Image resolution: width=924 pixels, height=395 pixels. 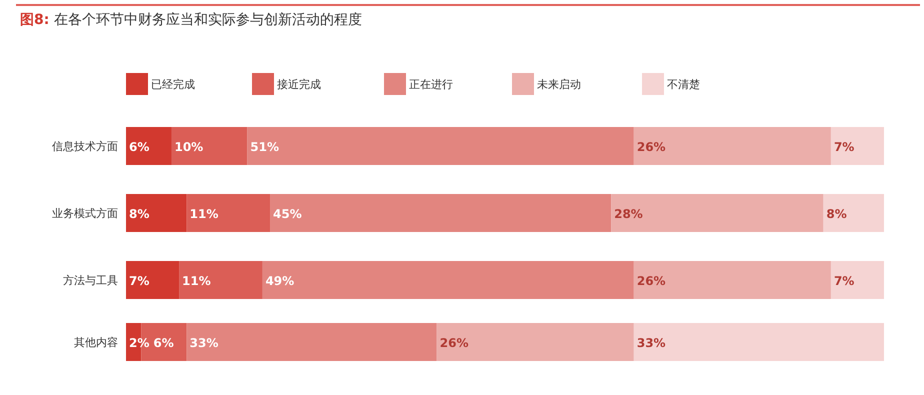 I want to click on data-label: 28%, so click(x=628, y=214).